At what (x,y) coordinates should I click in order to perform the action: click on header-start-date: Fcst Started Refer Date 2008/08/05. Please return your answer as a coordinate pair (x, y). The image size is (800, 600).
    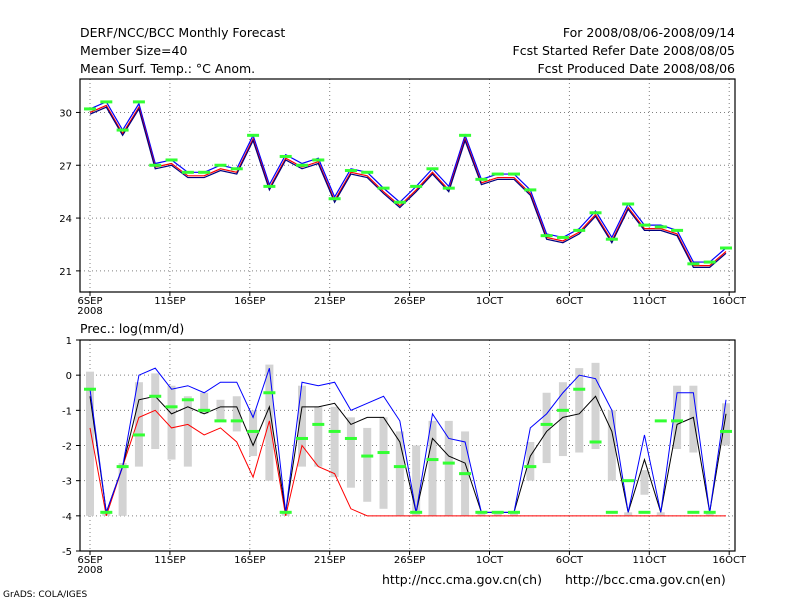
    Looking at the image, I should click on (624, 50).